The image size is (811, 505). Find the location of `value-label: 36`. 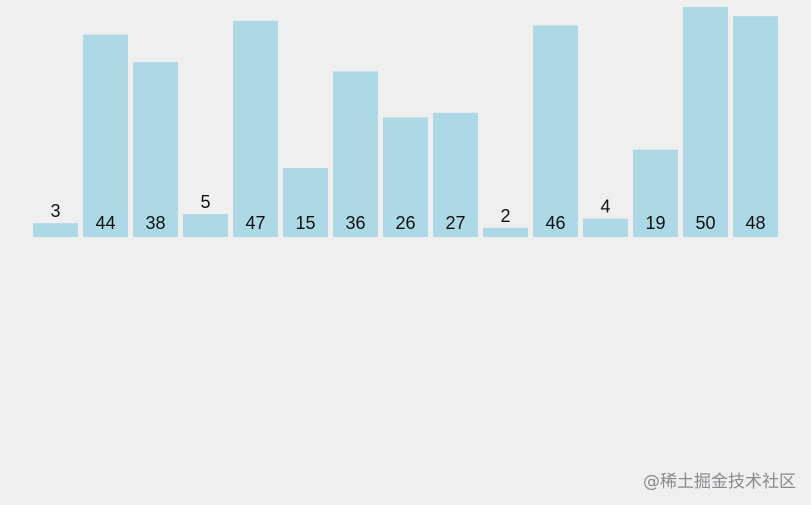

value-label: 36 is located at coordinates (355, 223).